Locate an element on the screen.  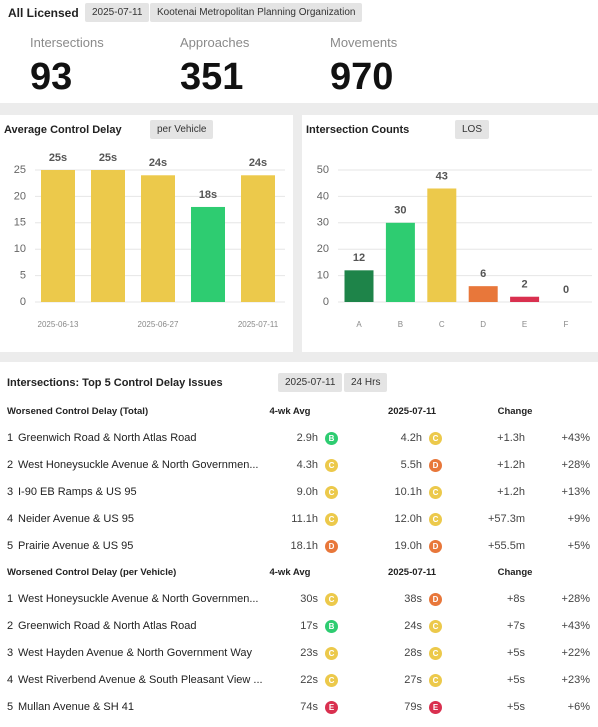
x-tick-label: 2025-06-13 is located at coordinates (58, 324).